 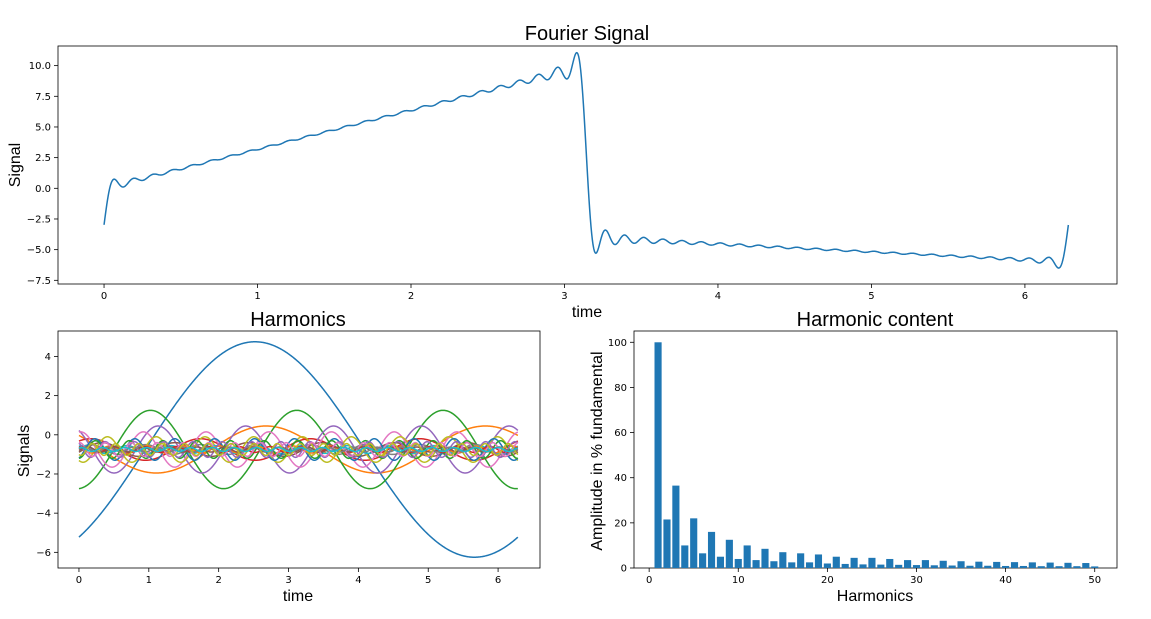 I want to click on harmonics-ylabel: Signals, so click(x=24, y=451).